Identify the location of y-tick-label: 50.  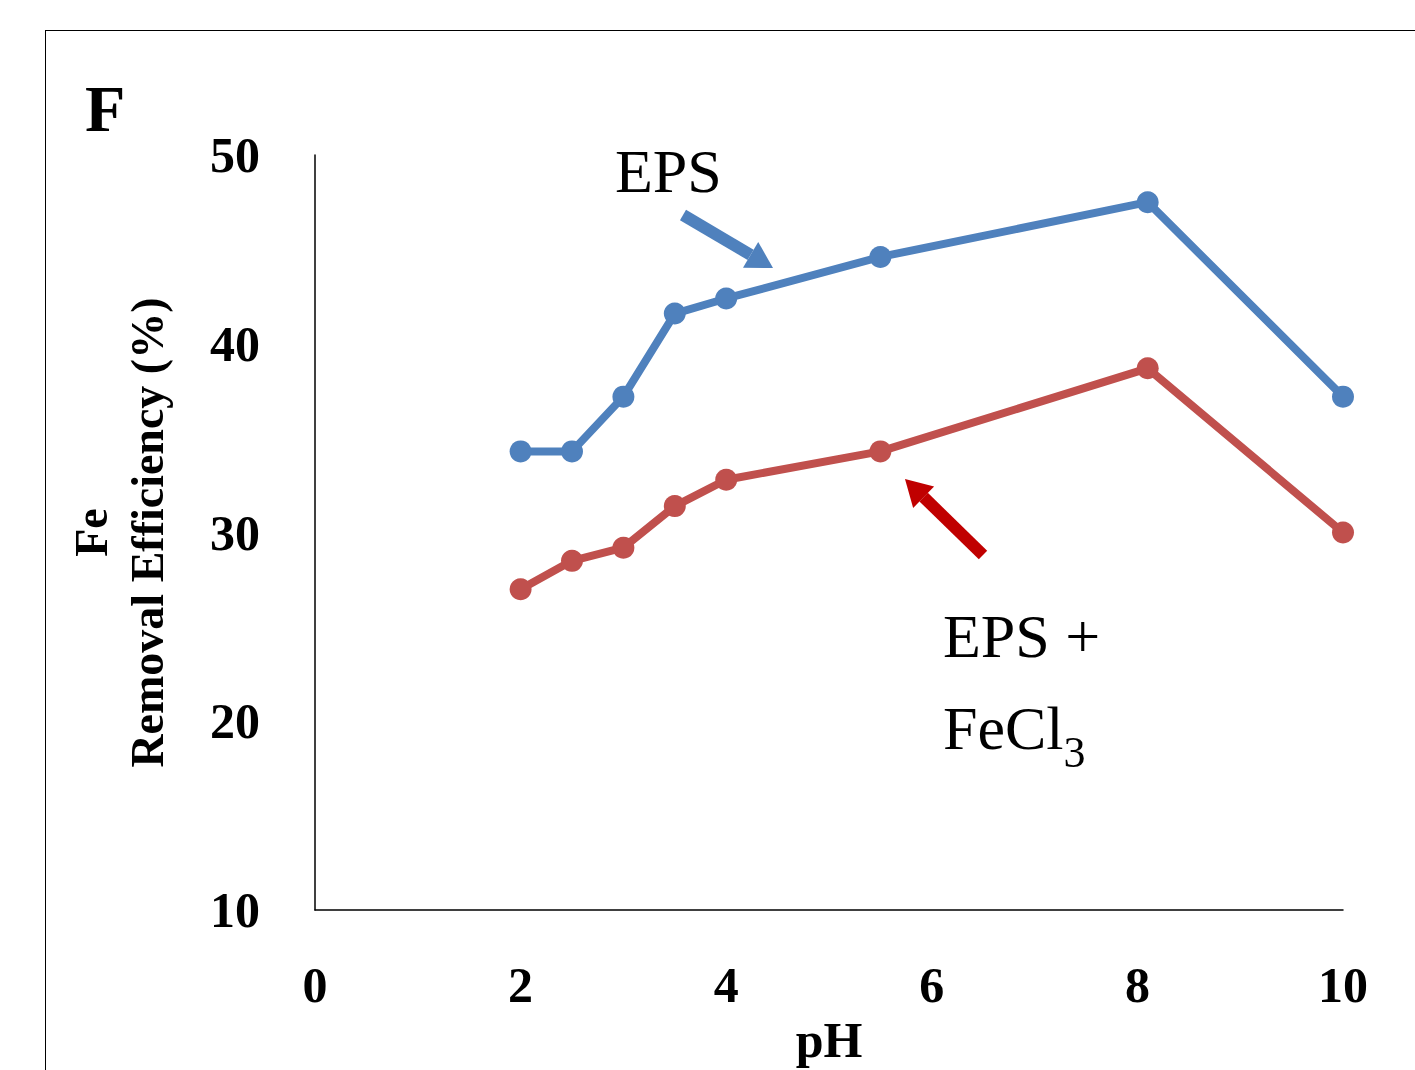
(235, 155).